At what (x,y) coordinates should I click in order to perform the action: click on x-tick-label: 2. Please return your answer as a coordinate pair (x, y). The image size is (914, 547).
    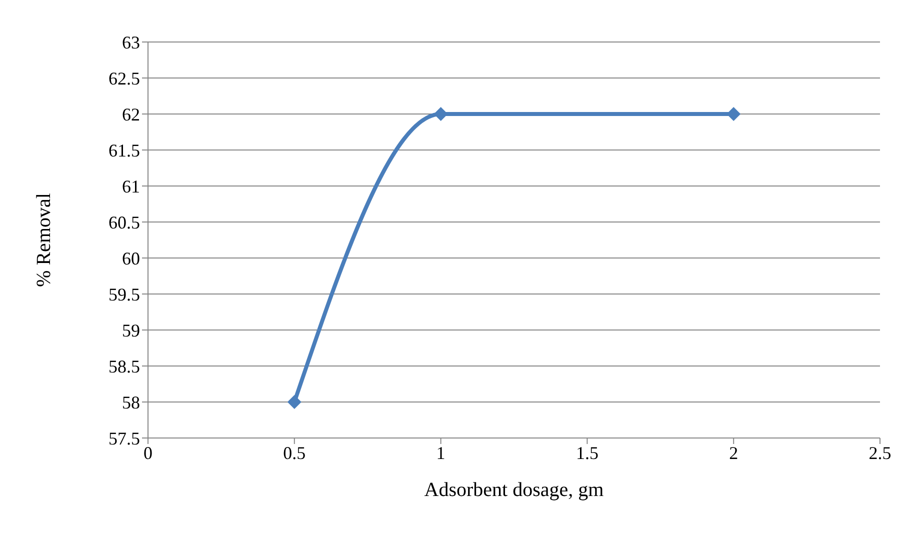
    Looking at the image, I should click on (733, 452).